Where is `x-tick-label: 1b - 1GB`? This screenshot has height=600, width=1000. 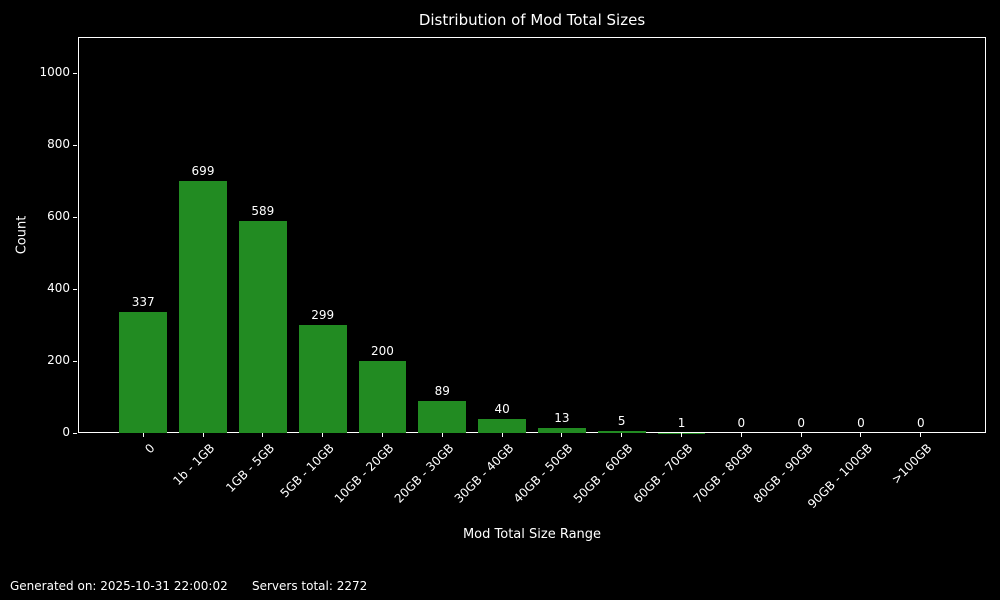 x-tick-label: 1b - 1GB is located at coordinates (193, 464).